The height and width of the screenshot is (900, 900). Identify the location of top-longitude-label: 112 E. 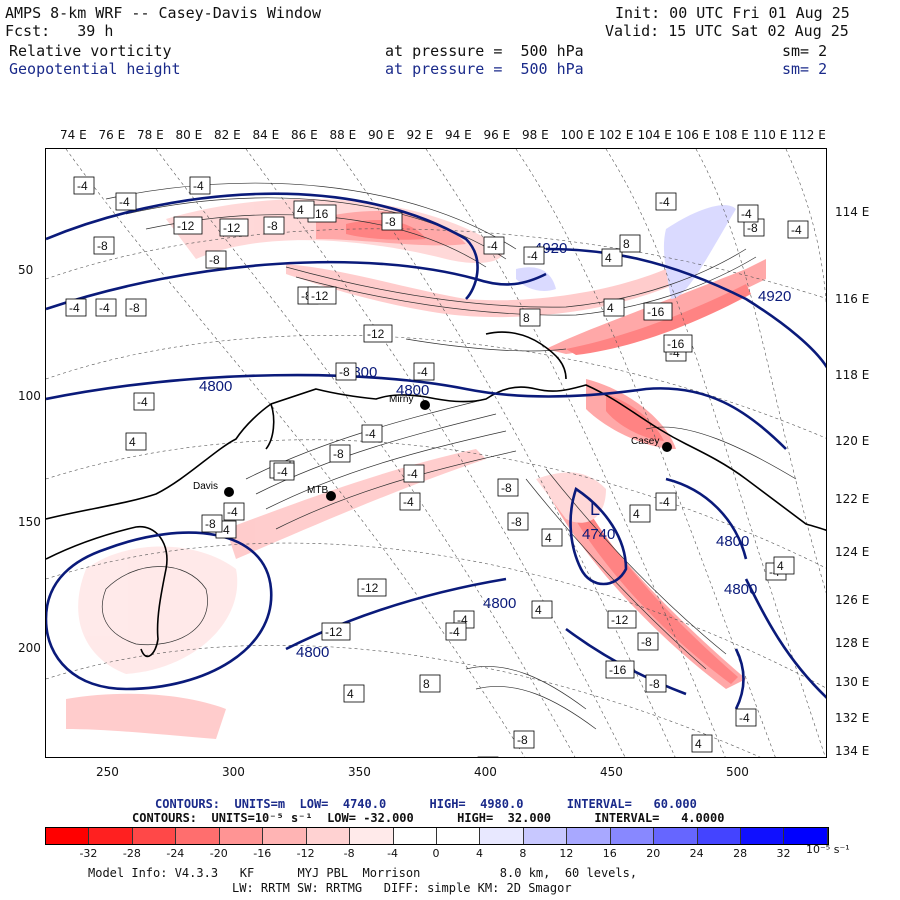
(808, 135).